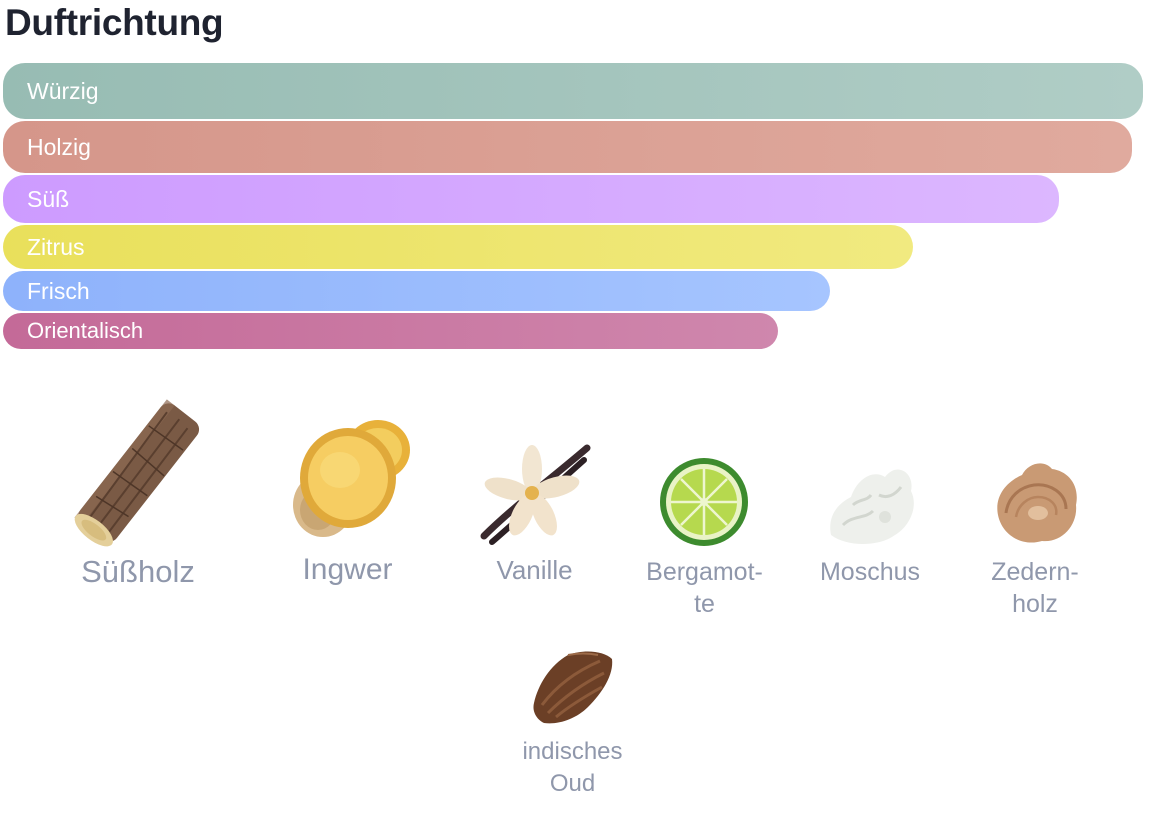 The height and width of the screenshot is (832, 1150). I want to click on scent-bar-holzig: Holzig, so click(567, 147).